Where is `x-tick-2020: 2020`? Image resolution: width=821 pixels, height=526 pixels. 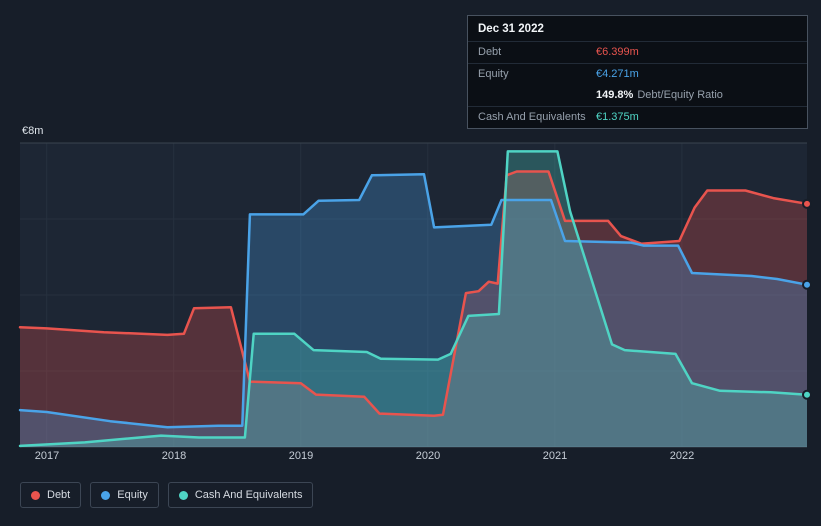 x-tick-2020: 2020 is located at coordinates (428, 456).